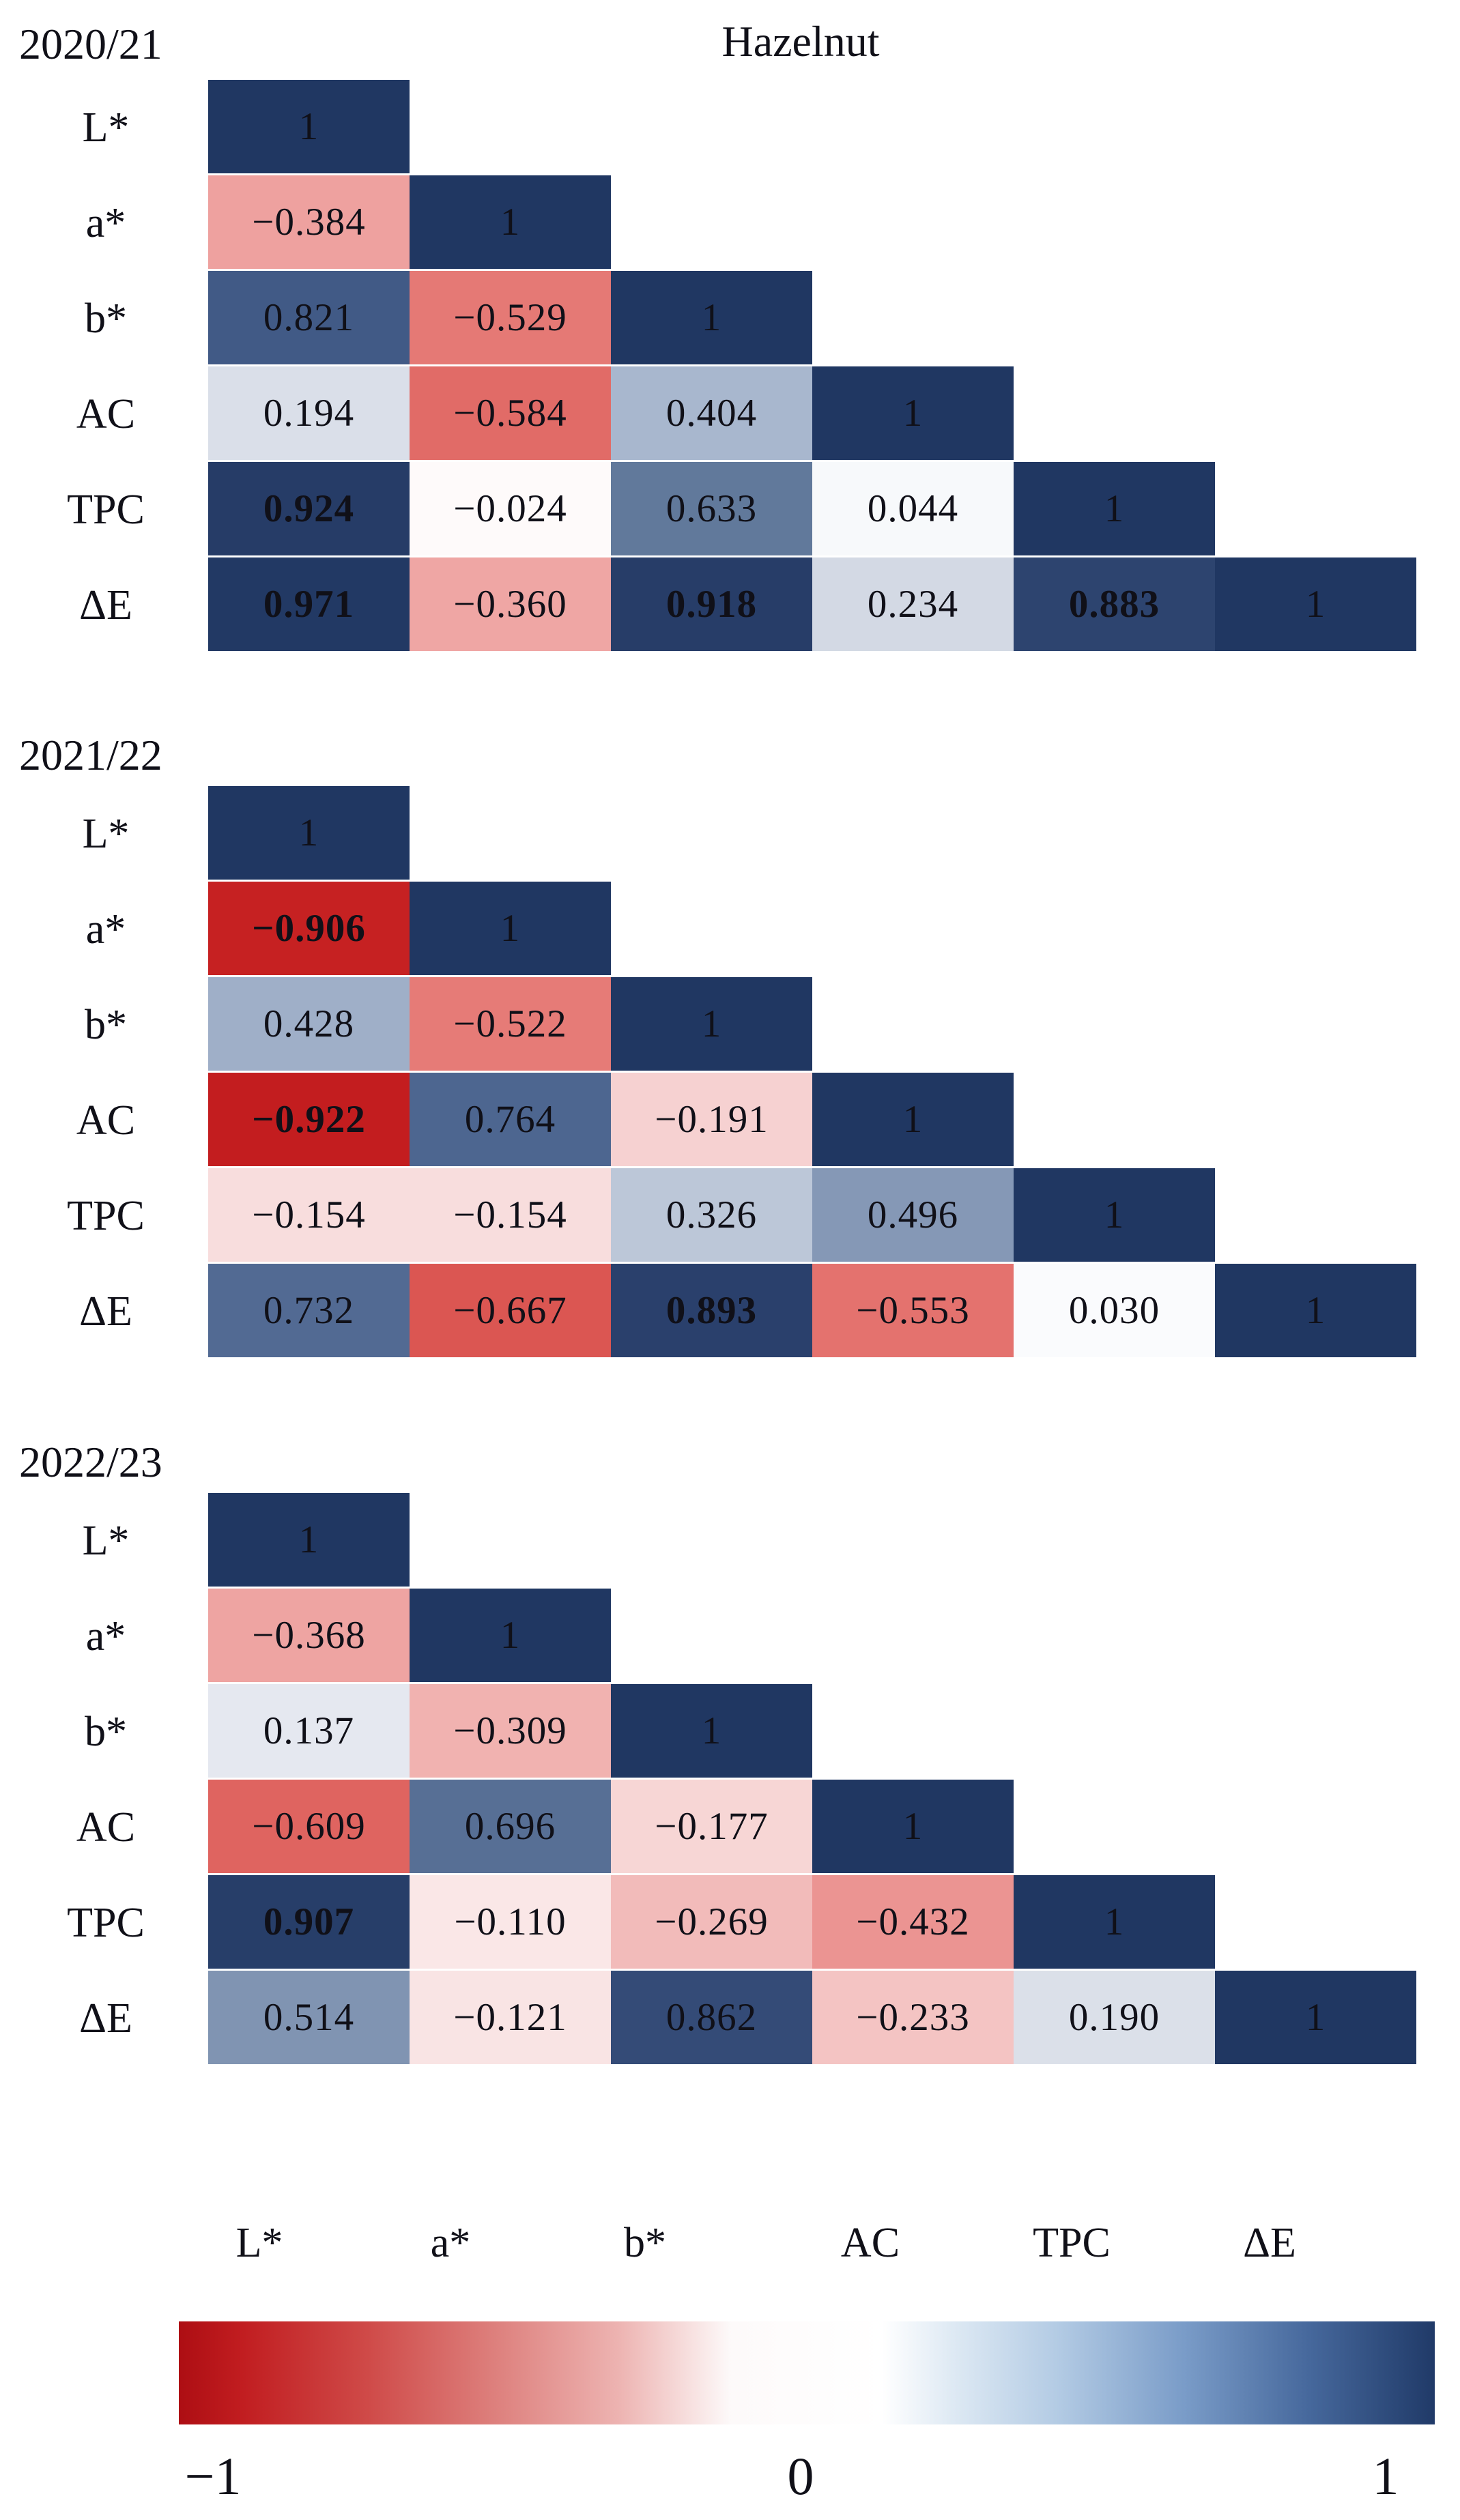  What do you see at coordinates (870, 2243) in the screenshot?
I see `x-axis-label: AC` at bounding box center [870, 2243].